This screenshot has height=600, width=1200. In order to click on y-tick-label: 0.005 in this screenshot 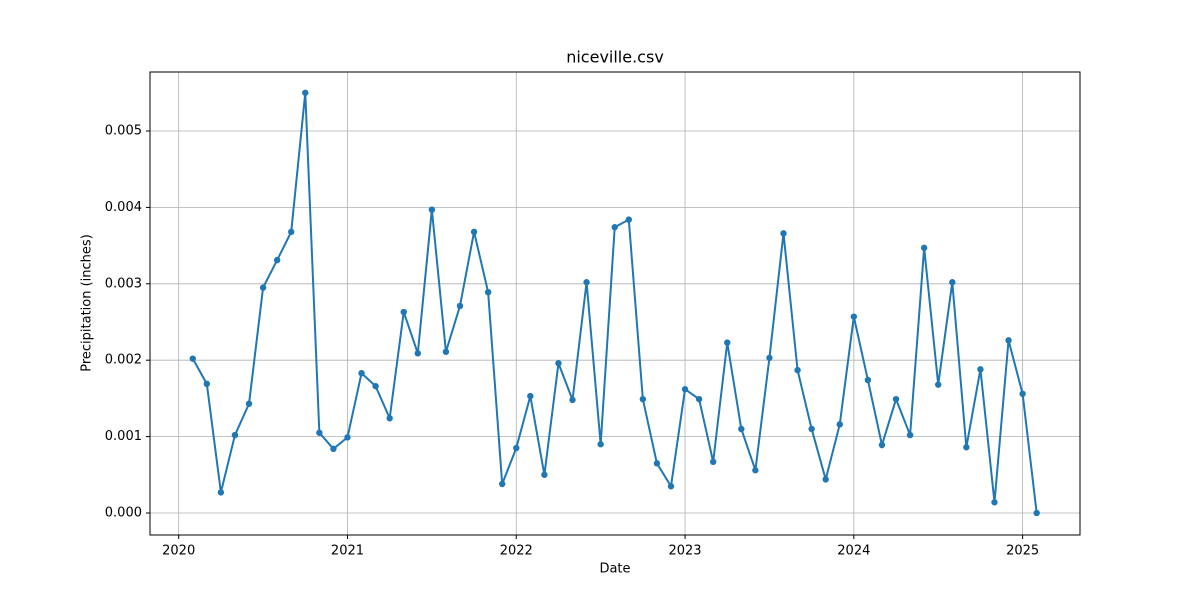, I will do `click(123, 130)`.